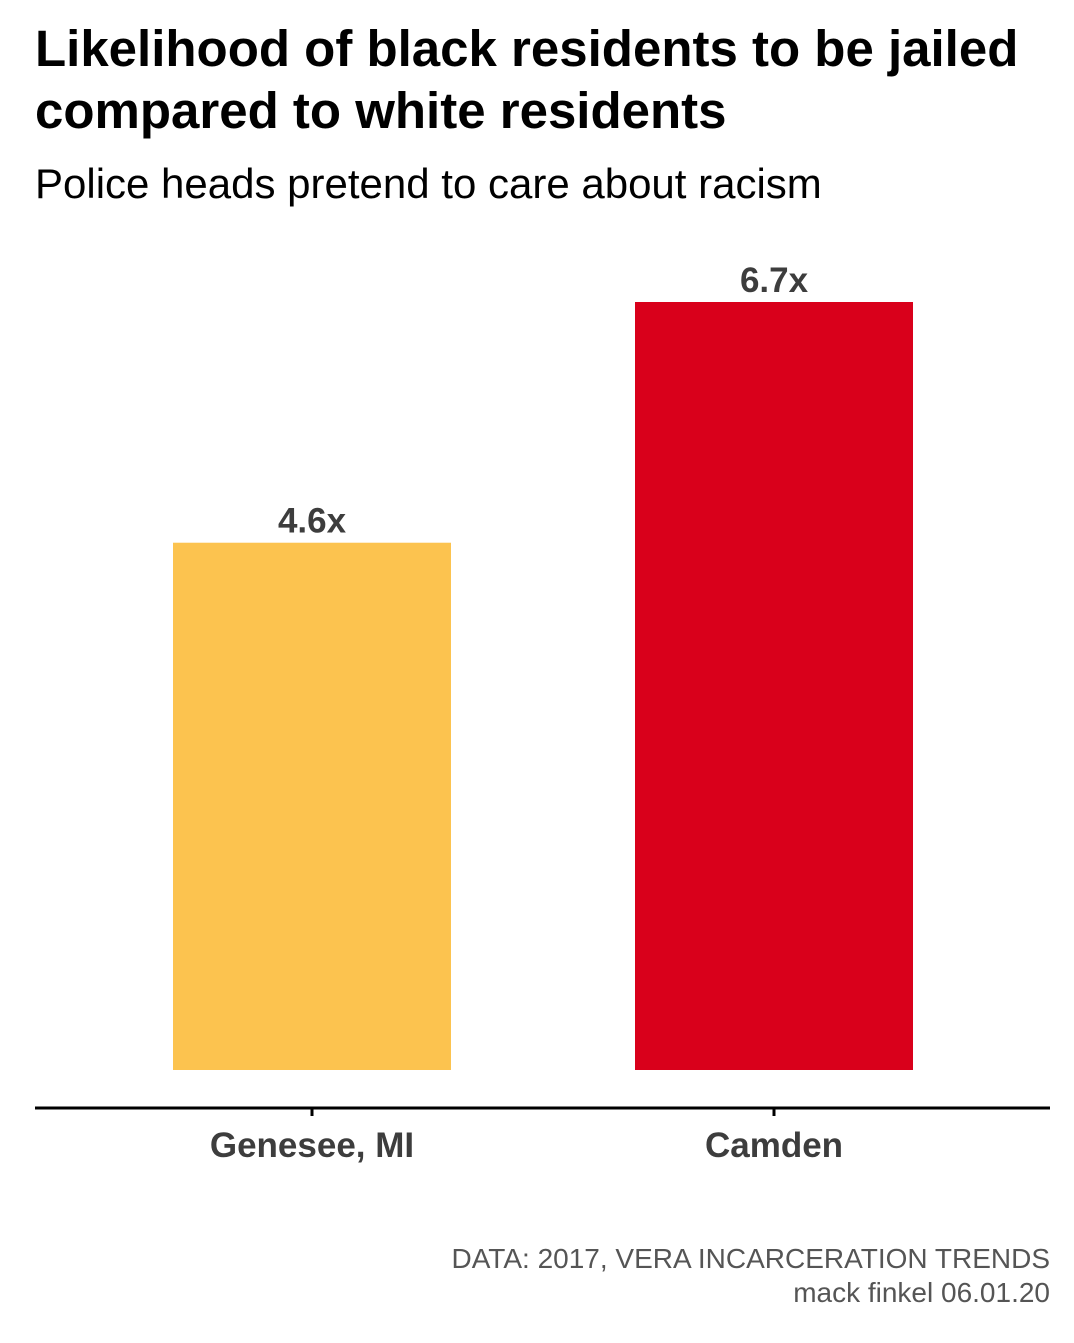 The height and width of the screenshot is (1343, 1074). I want to click on x-axis-tick-label-1: Camden, so click(774, 1145).